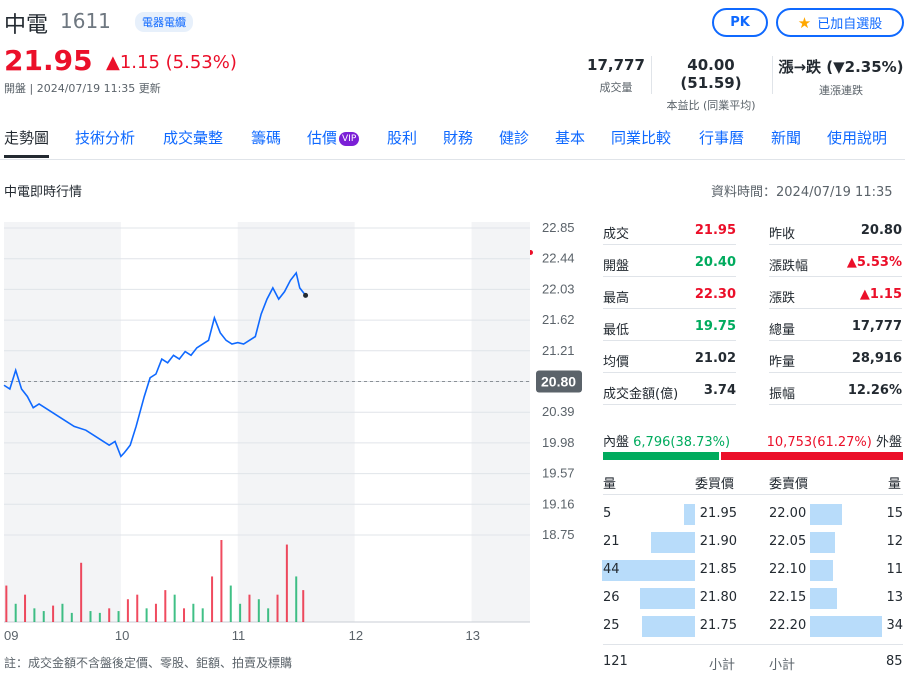  I want to click on quote-value: ▲5.53%, so click(874, 262).